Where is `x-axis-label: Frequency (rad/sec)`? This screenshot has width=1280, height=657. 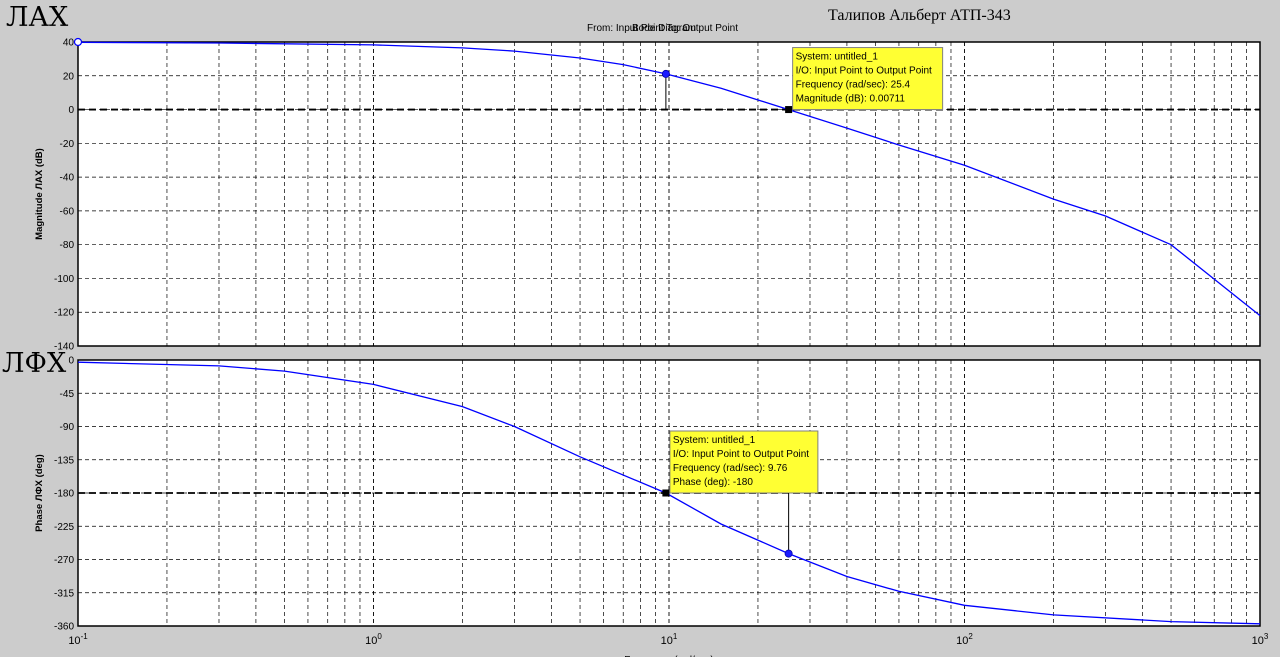
x-axis-label: Frequency (rad/sec) is located at coordinates (668, 656).